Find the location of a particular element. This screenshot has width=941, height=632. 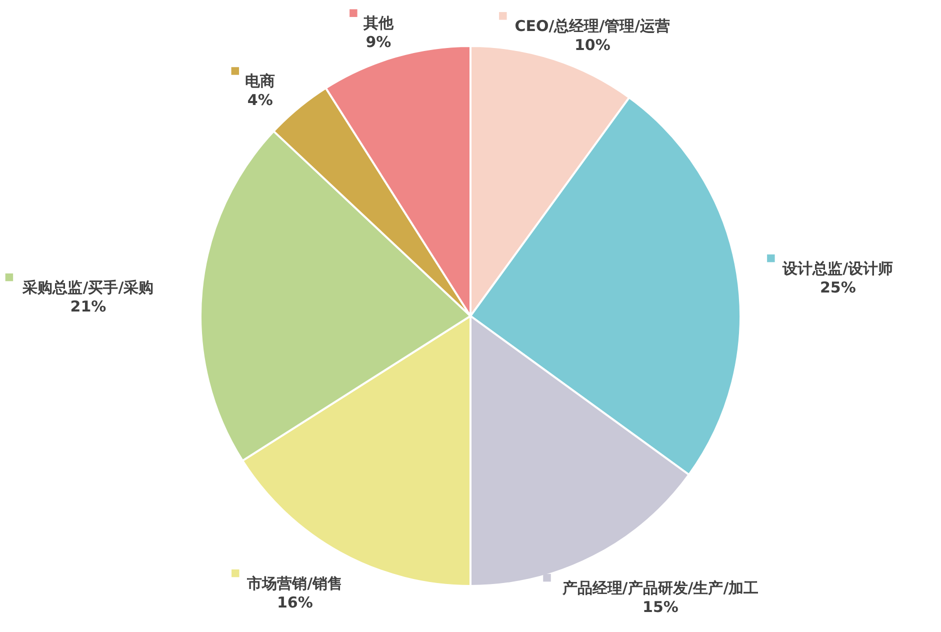

data-label: 21% is located at coordinates (88, 306).